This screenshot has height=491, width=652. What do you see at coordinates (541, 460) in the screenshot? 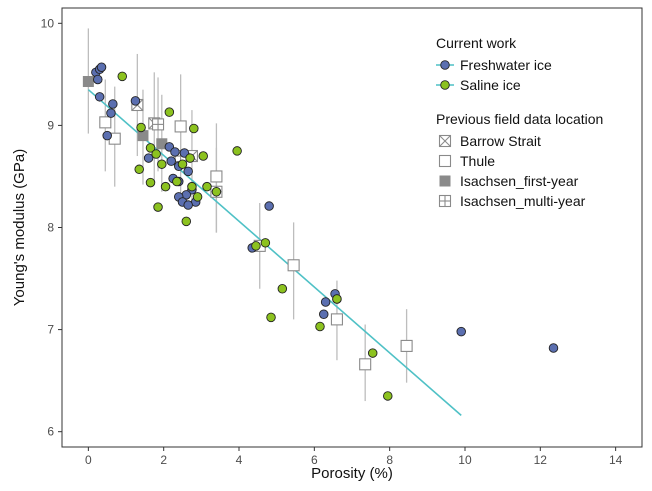
I see `x-tick-label: 12` at bounding box center [541, 460].